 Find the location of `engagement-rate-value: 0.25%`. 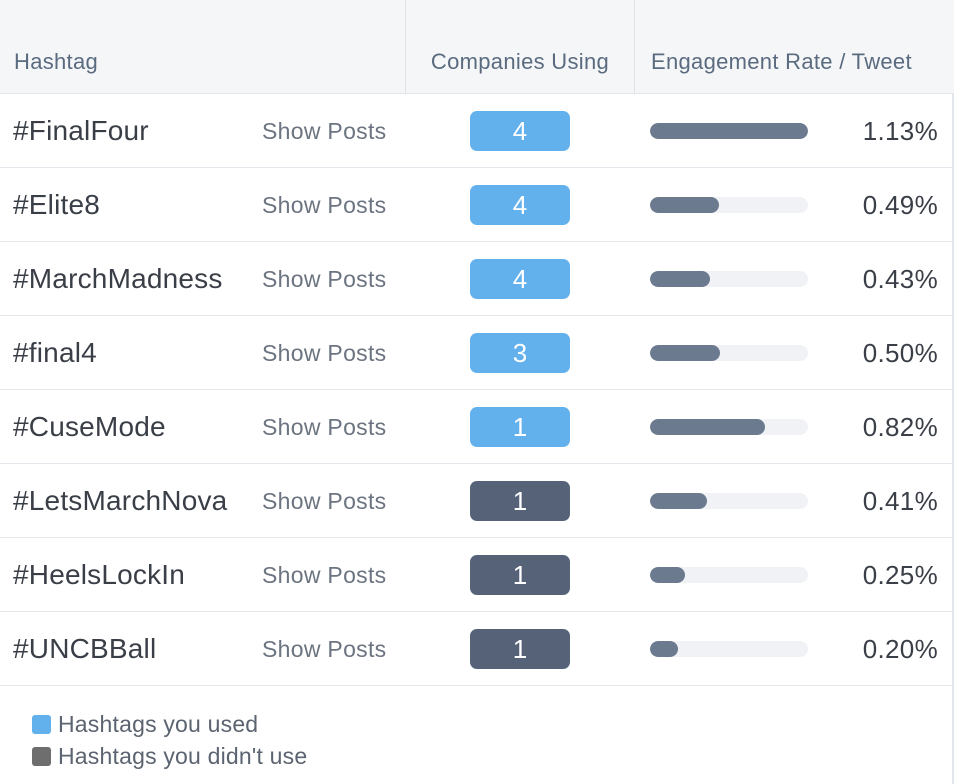

engagement-rate-value: 0.25% is located at coordinates (900, 574).